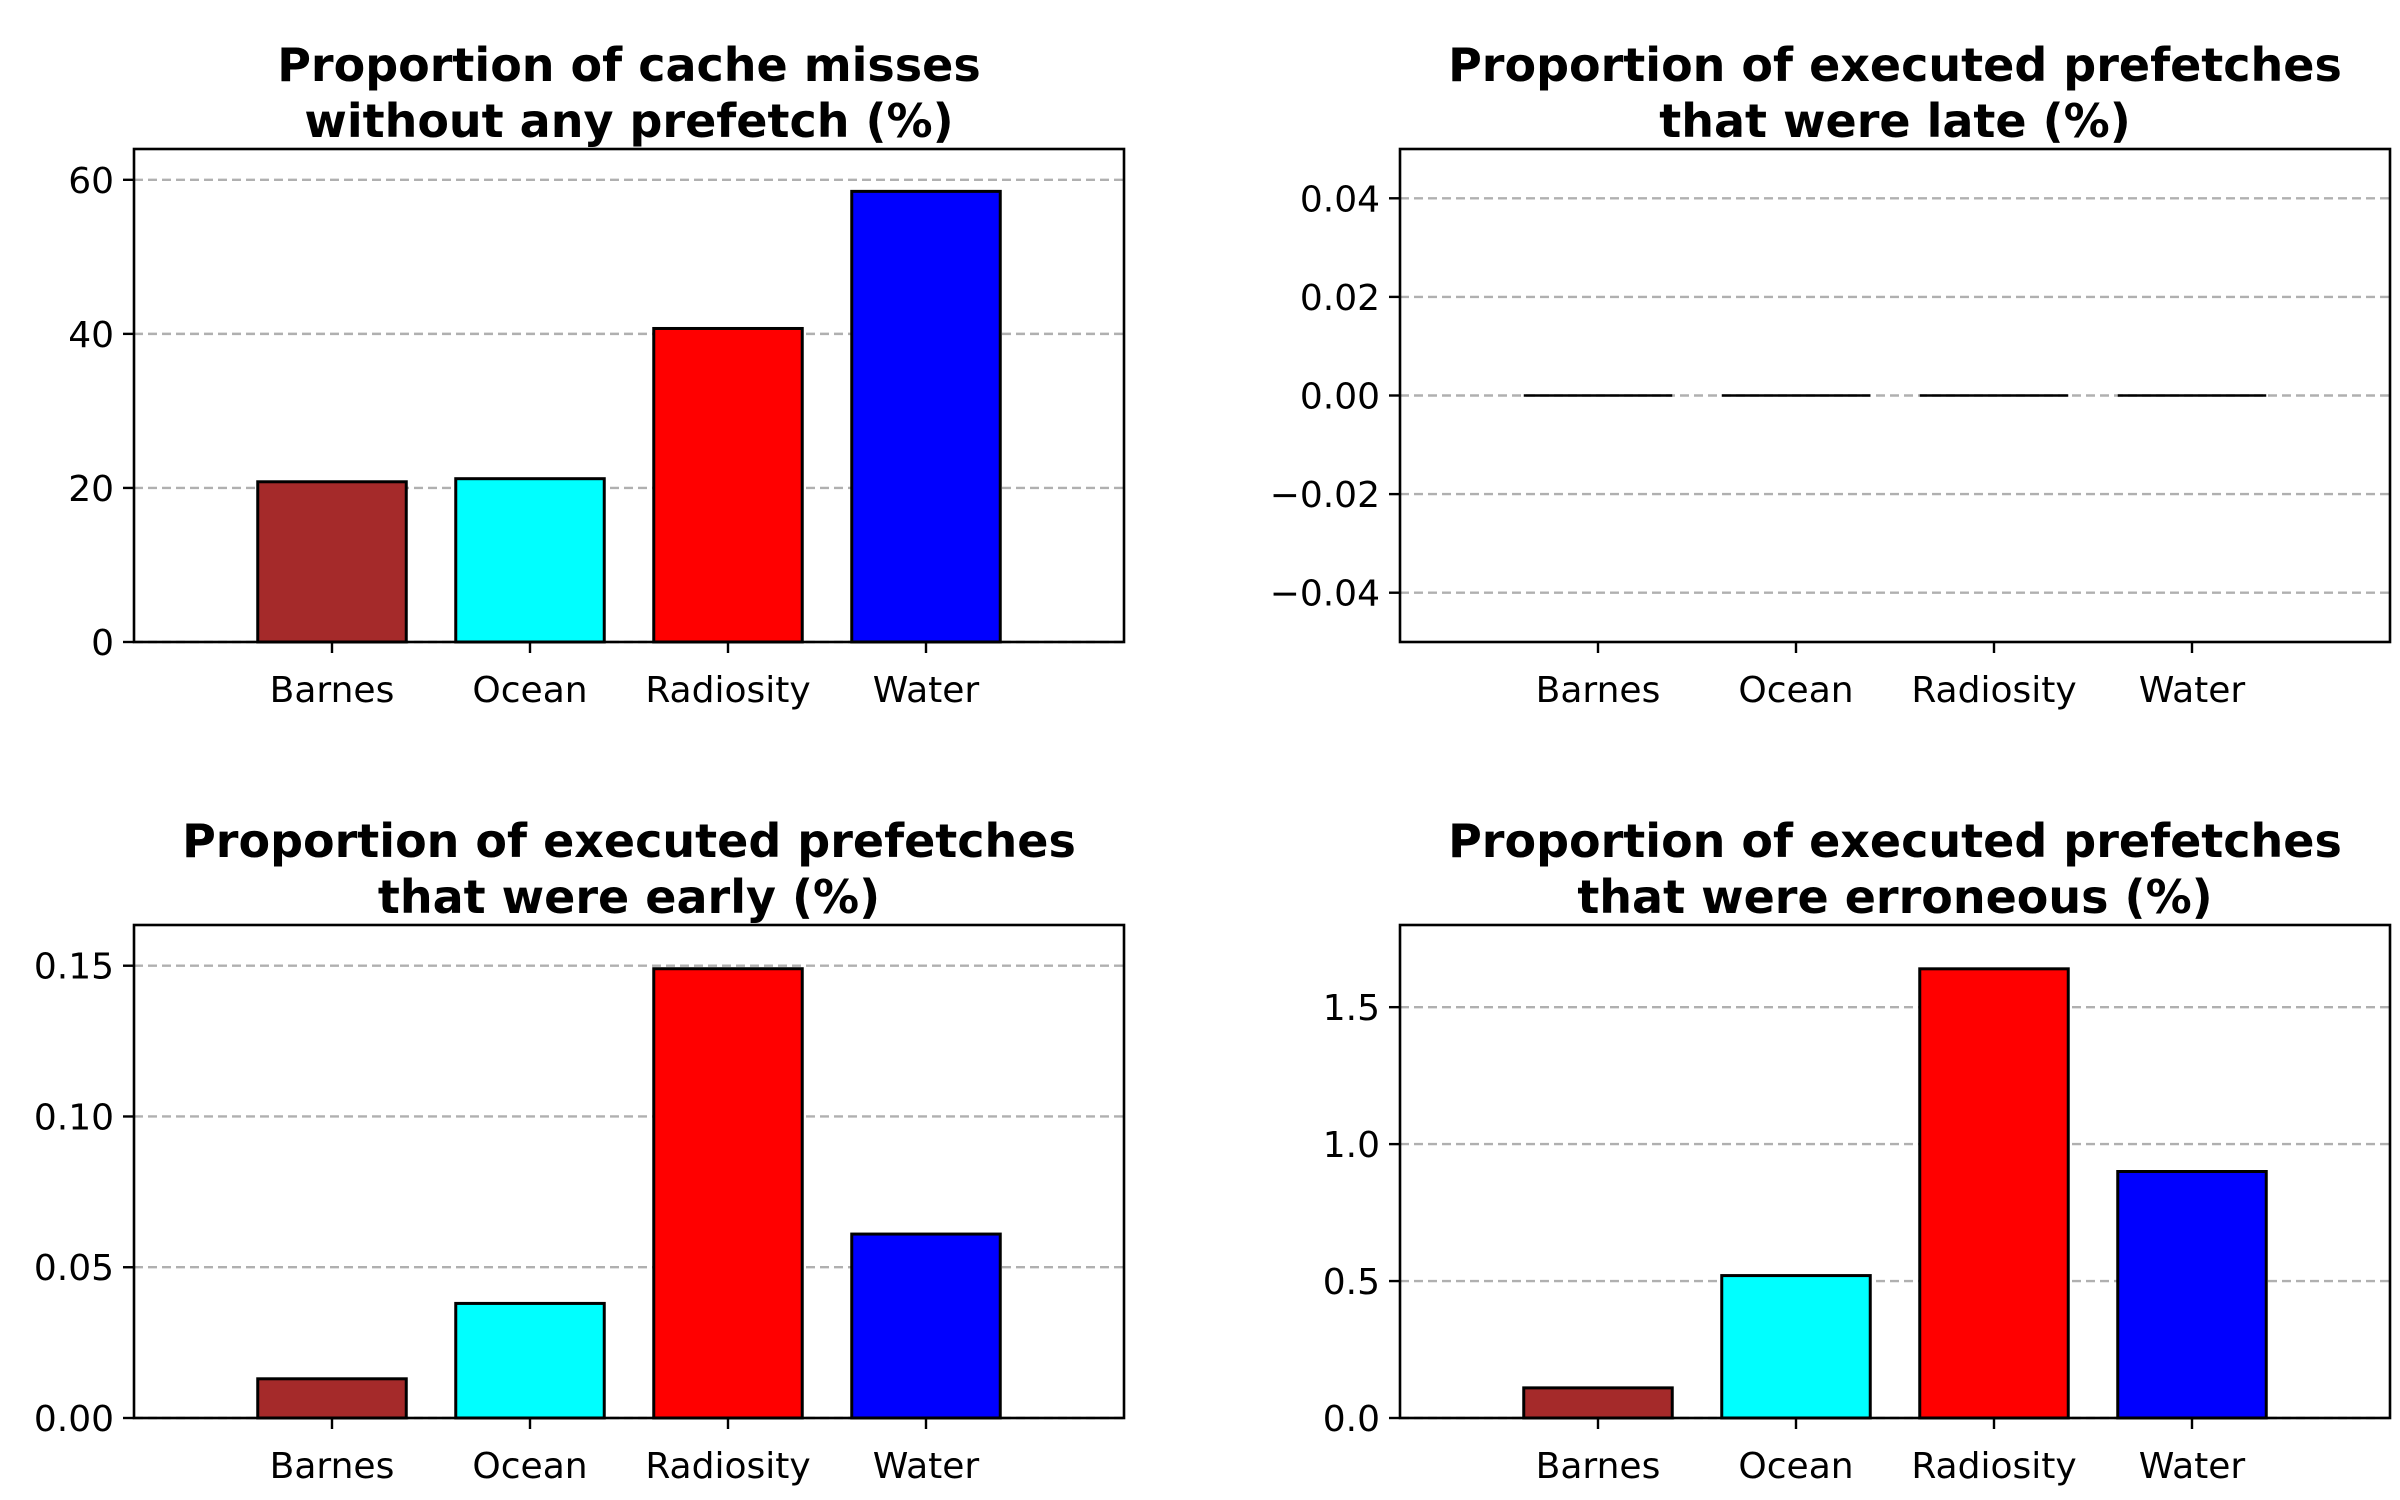 This screenshot has width=2400, height=1500. Describe the element at coordinates (1325, 594) in the screenshot. I see `y-tick-label: −0.04` at that location.